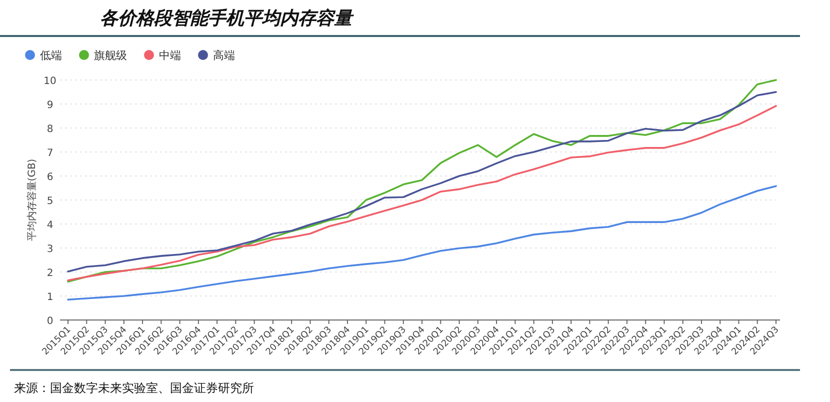 This screenshot has width=830, height=402. Describe the element at coordinates (134, 388) in the screenshot. I see `source-note: 来源：国金数字未来实验室、国金证券研究所` at that location.